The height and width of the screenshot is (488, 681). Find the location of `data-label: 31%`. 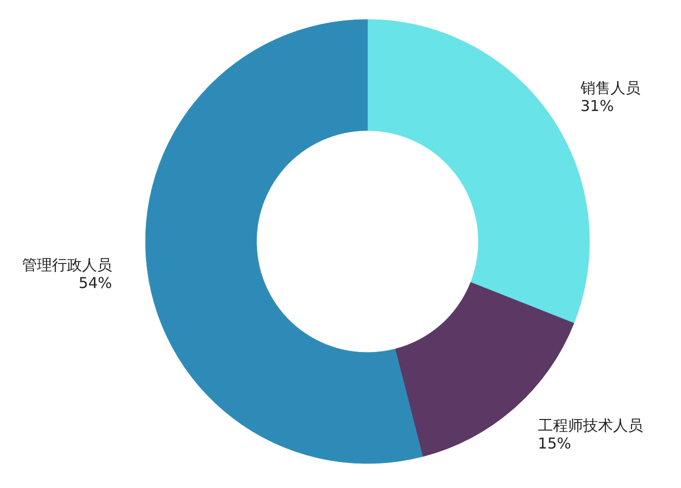

data-label: 31% is located at coordinates (597, 105).